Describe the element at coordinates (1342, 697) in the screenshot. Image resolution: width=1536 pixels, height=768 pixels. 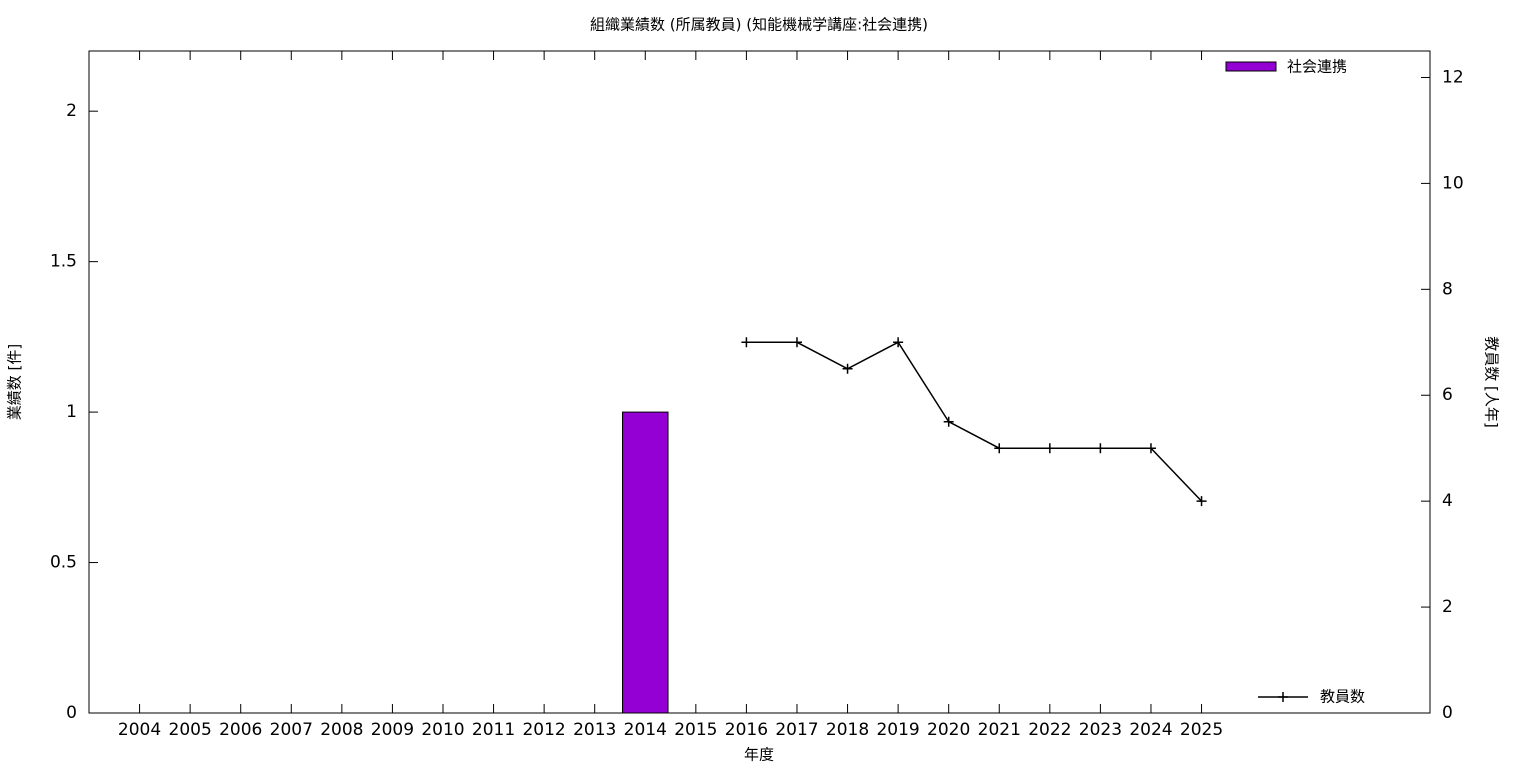
I see `legend-label: 教員数` at that location.